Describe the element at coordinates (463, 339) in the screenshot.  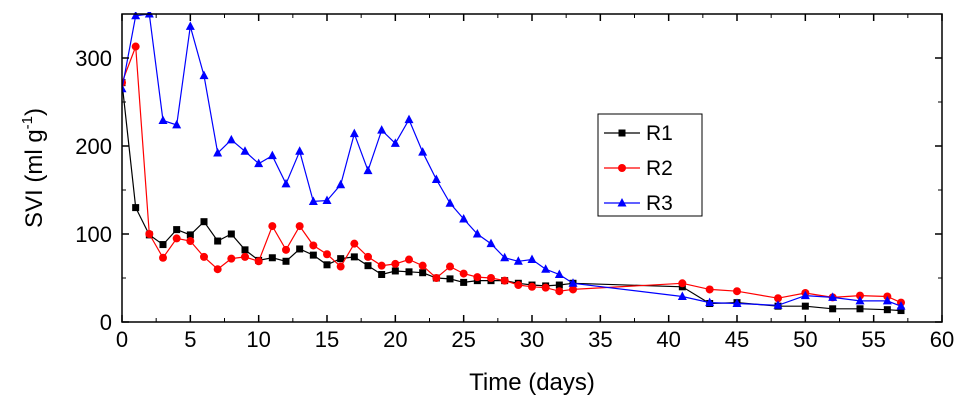
I see `x-tick-label: 25` at that location.